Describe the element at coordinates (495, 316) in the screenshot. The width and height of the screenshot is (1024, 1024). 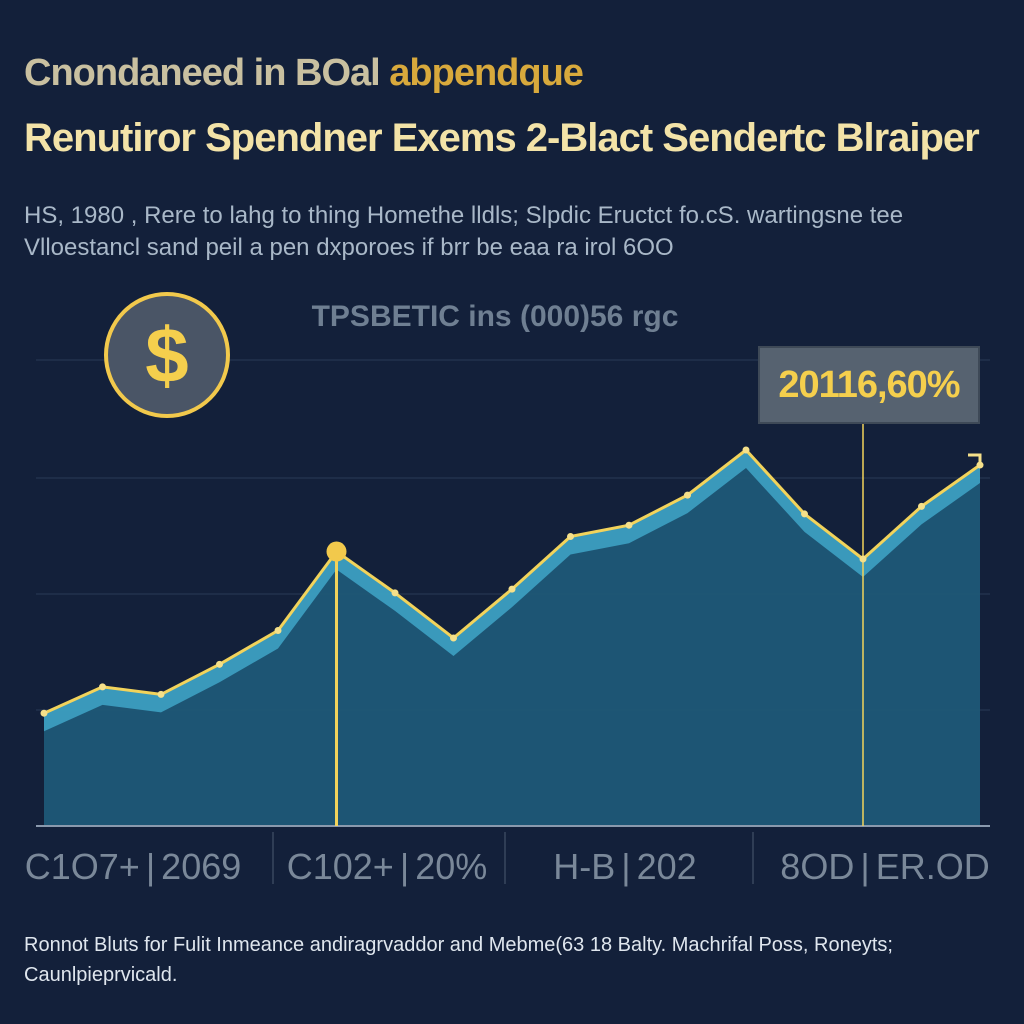
I see `chart-title: TPSBETIC ins (000)56 rgc` at that location.